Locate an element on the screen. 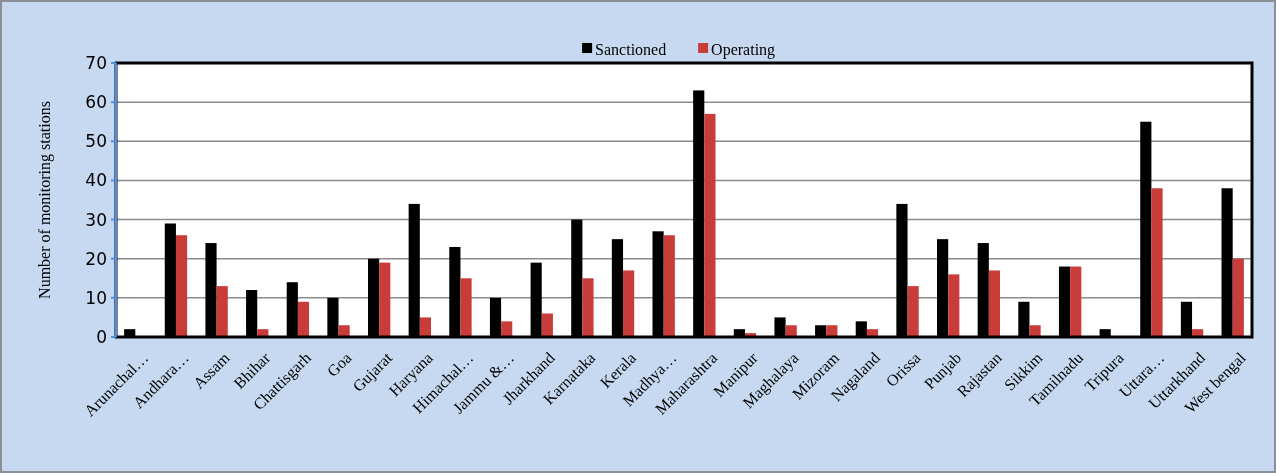  y-tick-label: 30 is located at coordinates (96, 219).